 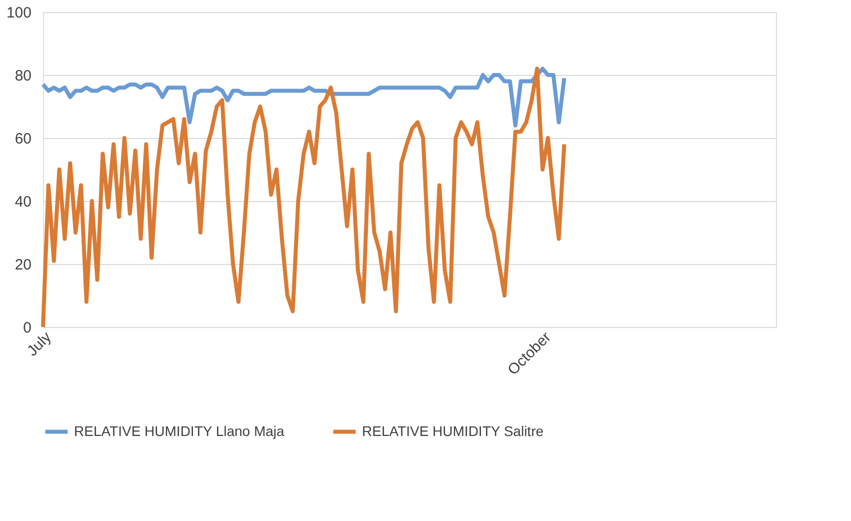 What do you see at coordinates (23, 202) in the screenshot?
I see `y-tick-label: 40` at bounding box center [23, 202].